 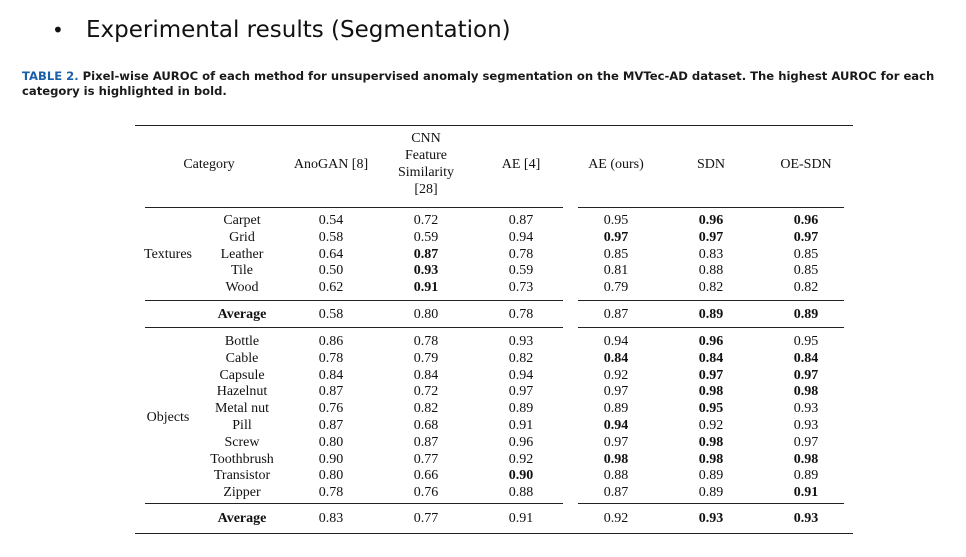 What do you see at coordinates (168, 254) in the screenshot?
I see `group-label: Textures` at bounding box center [168, 254].